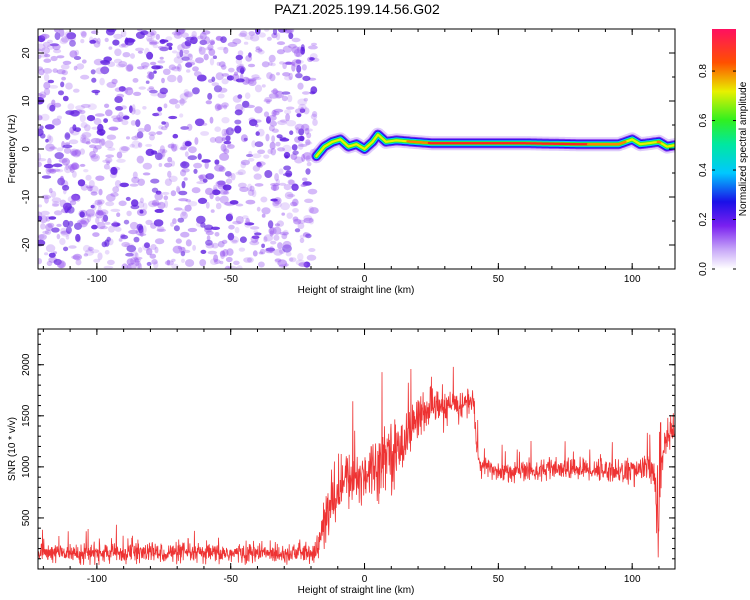 The width and height of the screenshot is (750, 600). Describe the element at coordinates (26, 415) in the screenshot. I see `y-tick-label: 1500` at that location.